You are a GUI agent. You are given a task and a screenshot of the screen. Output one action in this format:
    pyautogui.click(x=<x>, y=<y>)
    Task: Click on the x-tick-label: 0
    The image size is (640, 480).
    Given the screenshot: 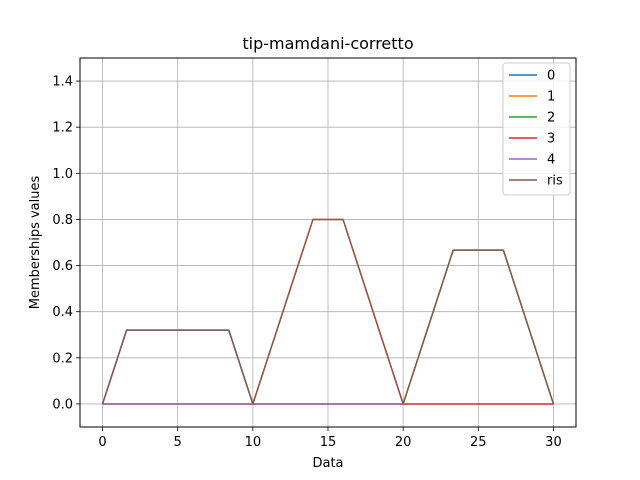 What is the action you would take?
    pyautogui.click(x=102, y=442)
    